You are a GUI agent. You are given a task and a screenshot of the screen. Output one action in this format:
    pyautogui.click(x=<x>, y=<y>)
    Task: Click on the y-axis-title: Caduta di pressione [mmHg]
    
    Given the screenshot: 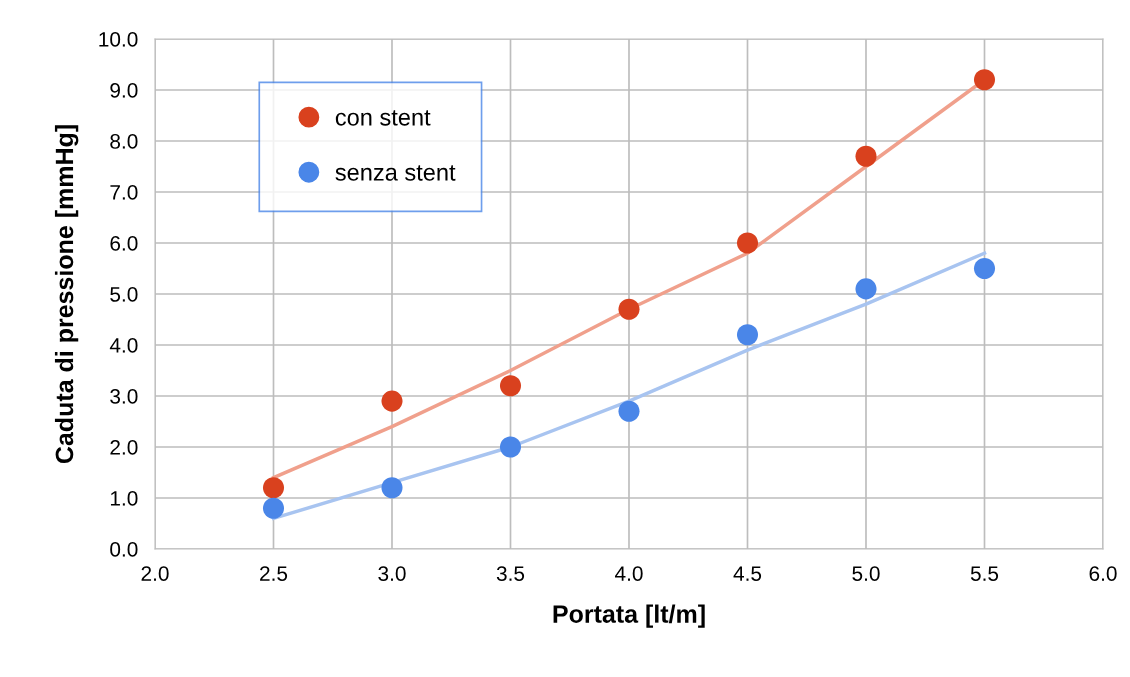 What is the action you would take?
    pyautogui.click(x=66, y=294)
    